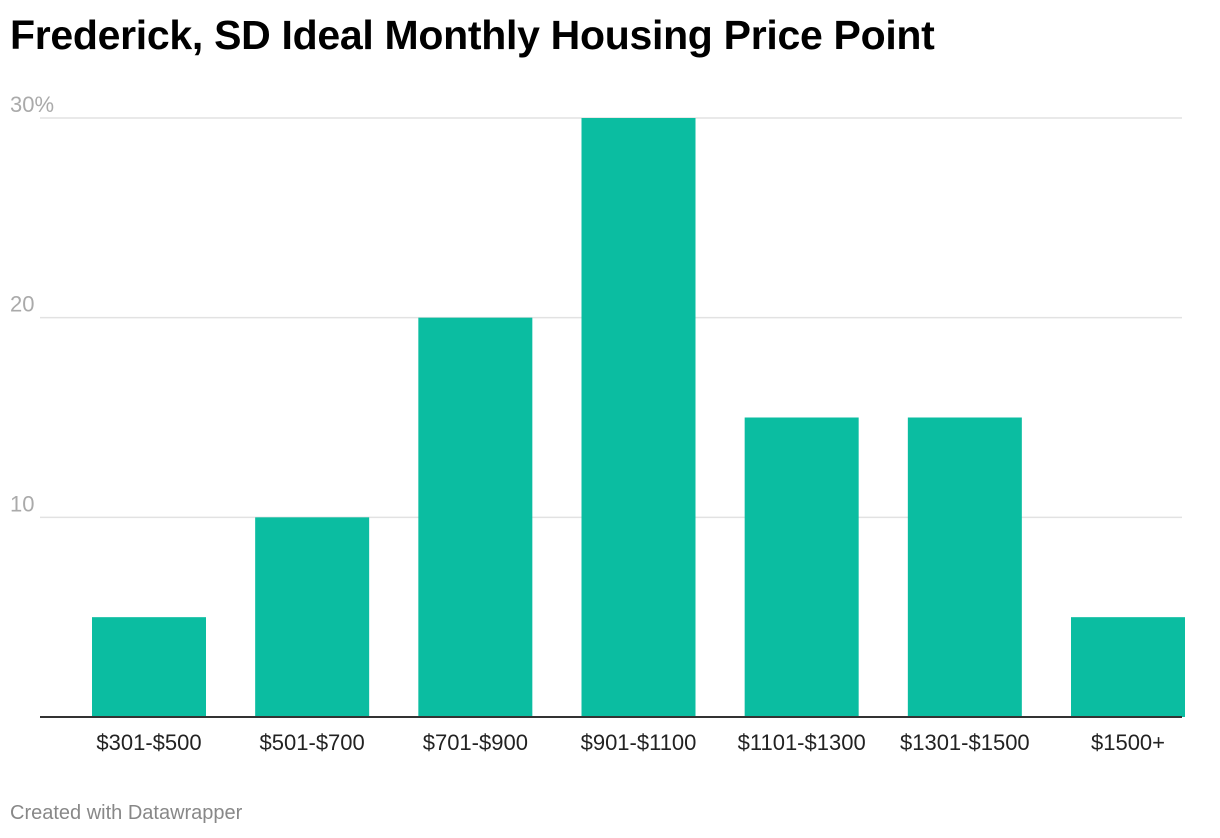 This screenshot has width=1220, height=838. What do you see at coordinates (475, 742) in the screenshot?
I see `x-tick-label-3: $701-$900` at bounding box center [475, 742].